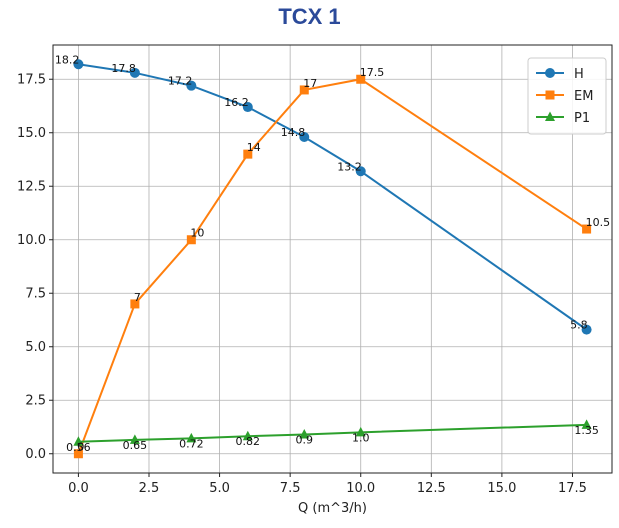  I want to click on chart-title: TCX 1, so click(309, 16).